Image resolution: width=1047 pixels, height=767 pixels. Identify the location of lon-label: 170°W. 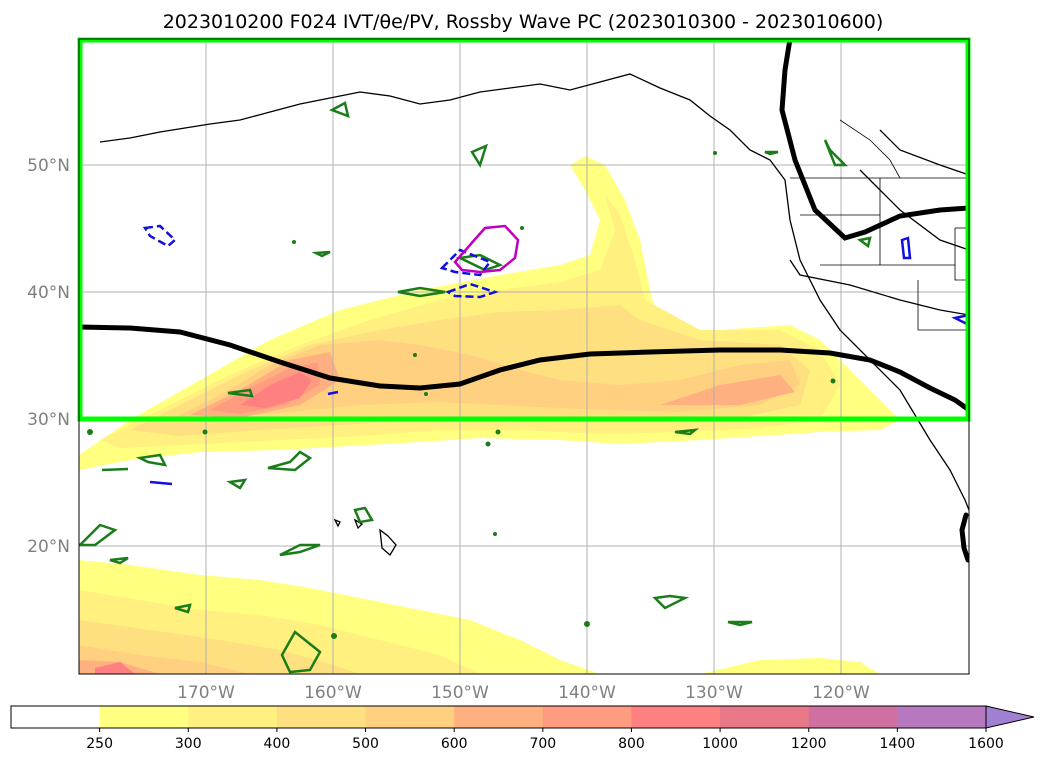
(206, 693).